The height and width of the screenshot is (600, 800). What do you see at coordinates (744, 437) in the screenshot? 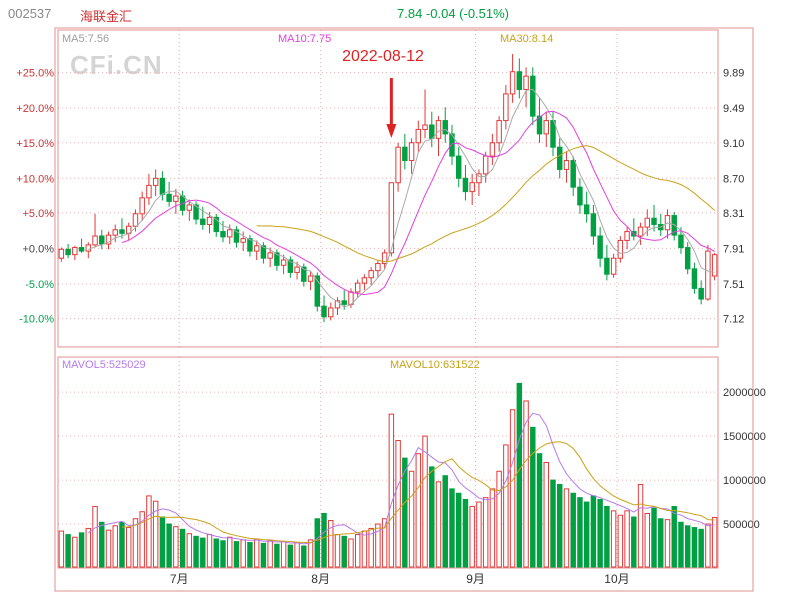
I see `volume-axis-label: 1500000` at bounding box center [744, 437].